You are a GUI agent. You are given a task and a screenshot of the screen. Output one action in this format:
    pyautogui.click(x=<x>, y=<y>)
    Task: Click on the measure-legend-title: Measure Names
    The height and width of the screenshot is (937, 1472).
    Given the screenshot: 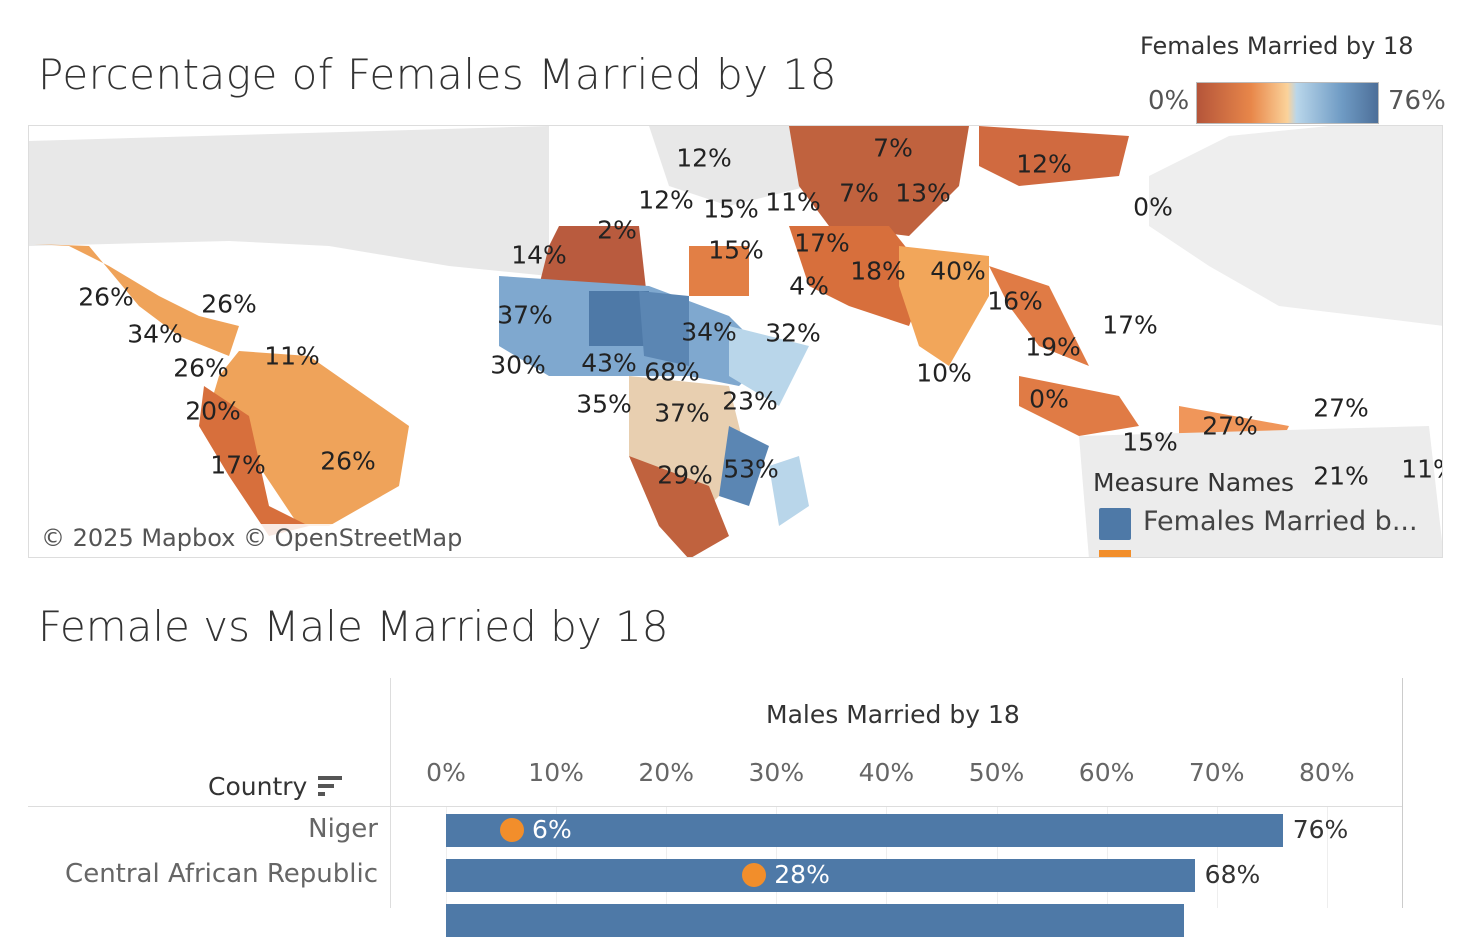 What is the action you would take?
    pyautogui.click(x=1193, y=482)
    